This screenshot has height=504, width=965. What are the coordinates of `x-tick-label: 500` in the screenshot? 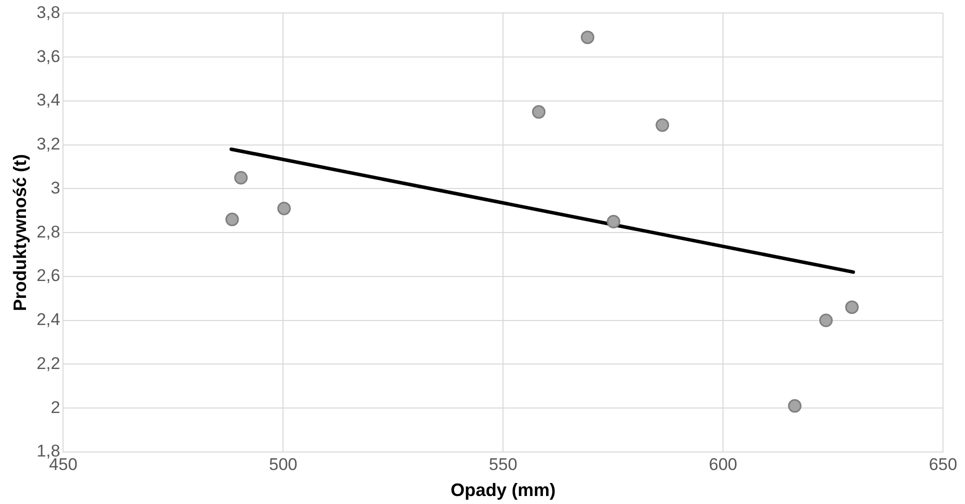 It's located at (283, 464).